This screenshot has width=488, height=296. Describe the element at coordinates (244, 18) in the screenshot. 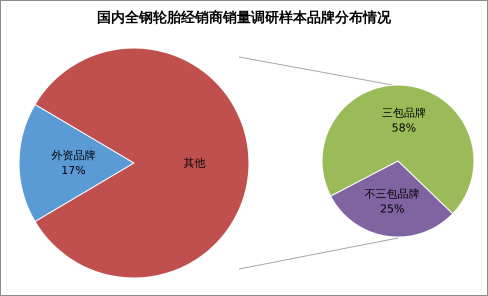

I see `chart-title: 国内全钢轮胎经销商销量调研样本品牌分布情况` at that location.